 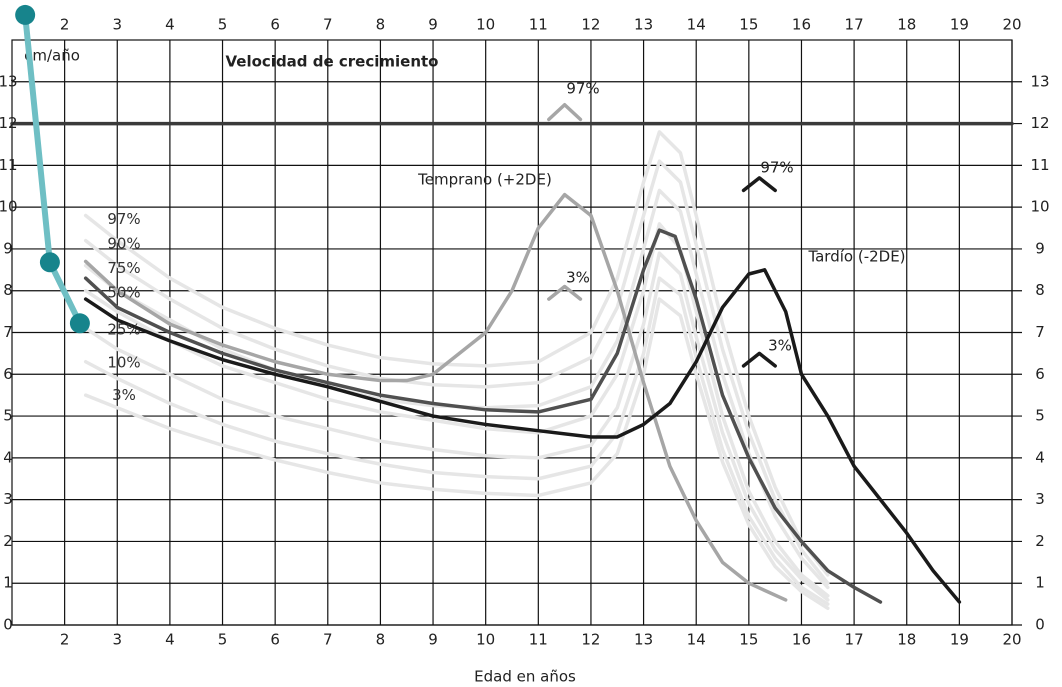 I want to click on x-tick-label-top: 2, so click(x=65, y=25).